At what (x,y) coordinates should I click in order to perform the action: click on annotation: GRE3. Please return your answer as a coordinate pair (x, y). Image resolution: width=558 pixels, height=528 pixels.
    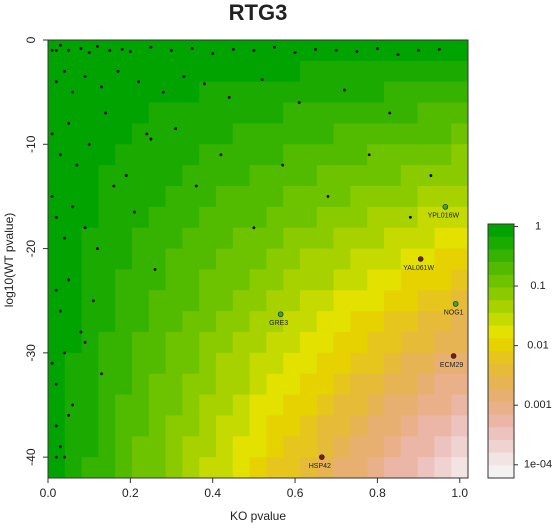
    Looking at the image, I should click on (278, 323).